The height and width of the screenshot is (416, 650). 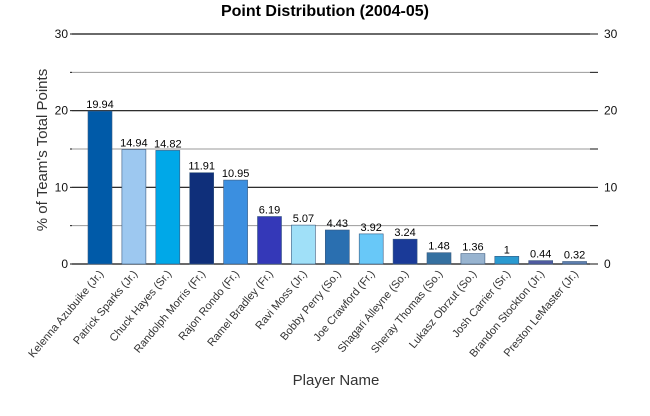 What do you see at coordinates (336, 380) in the screenshot?
I see `x-axis-title: Player Name` at bounding box center [336, 380].